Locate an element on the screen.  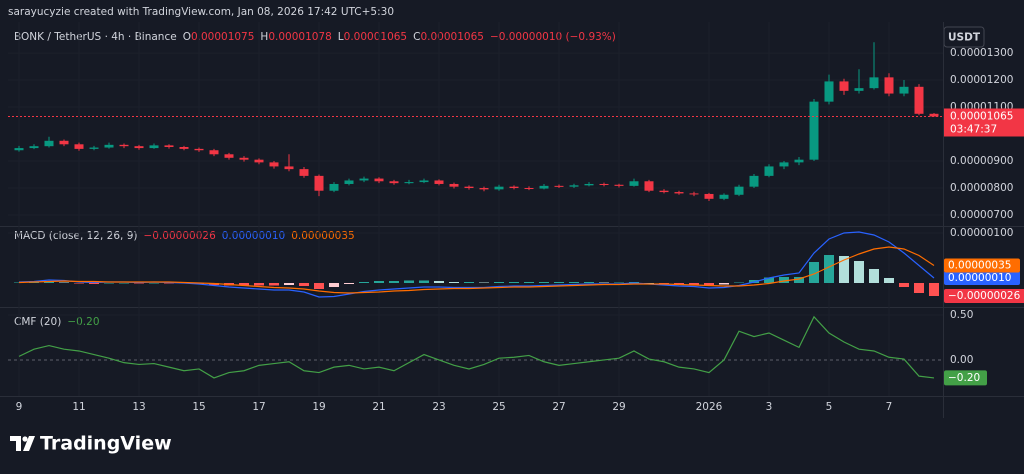
legend-key: L is located at coordinates (341, 37).